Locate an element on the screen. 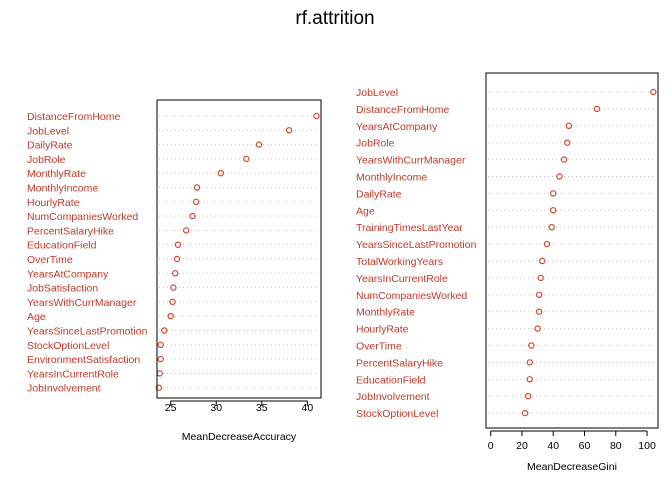 This screenshot has height=480, width=672. chart-title: rf.attrition is located at coordinates (334, 18).